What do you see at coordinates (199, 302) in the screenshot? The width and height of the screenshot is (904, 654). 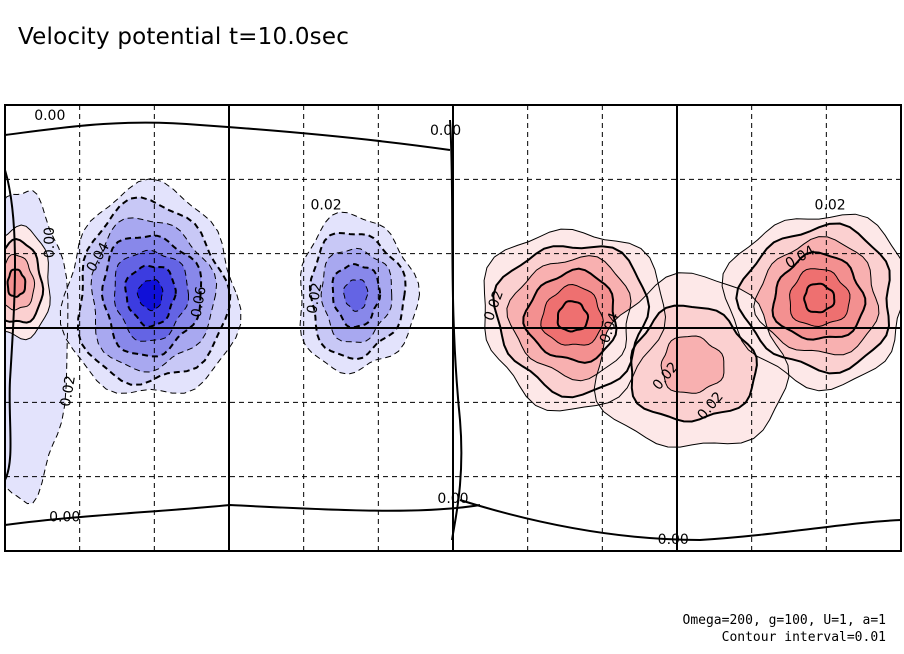 I see `contour-label: 0.06` at bounding box center [199, 302].